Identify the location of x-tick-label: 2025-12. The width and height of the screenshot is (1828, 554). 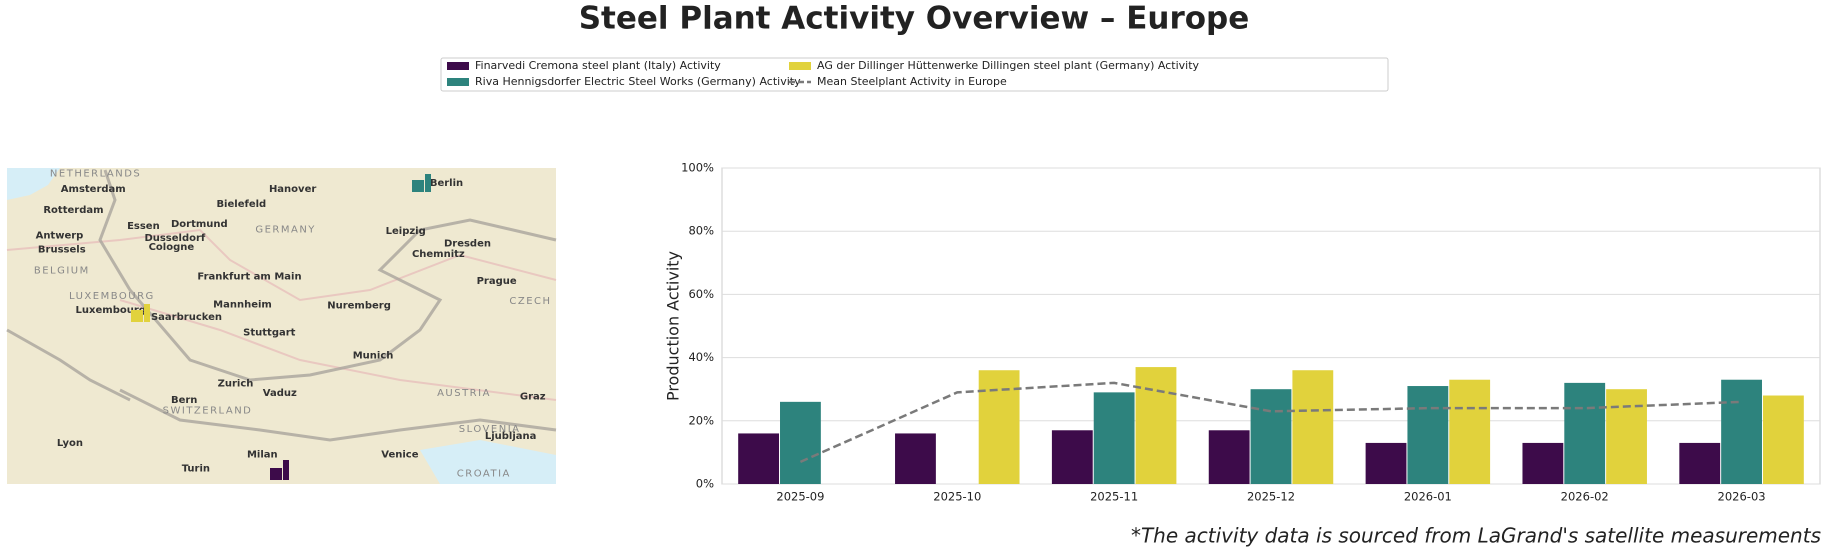
(1271, 497).